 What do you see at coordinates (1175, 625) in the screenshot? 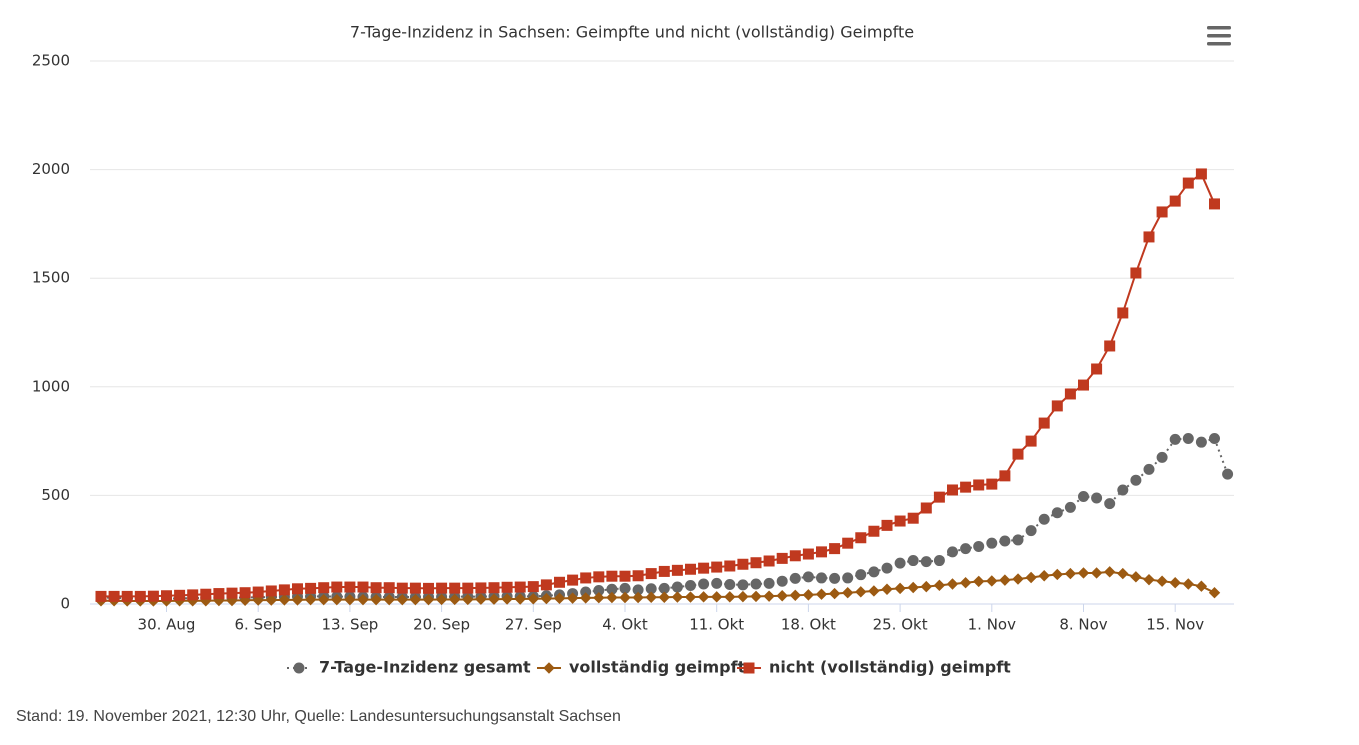
I see `x-tick-label: 15. Nov` at bounding box center [1175, 625].